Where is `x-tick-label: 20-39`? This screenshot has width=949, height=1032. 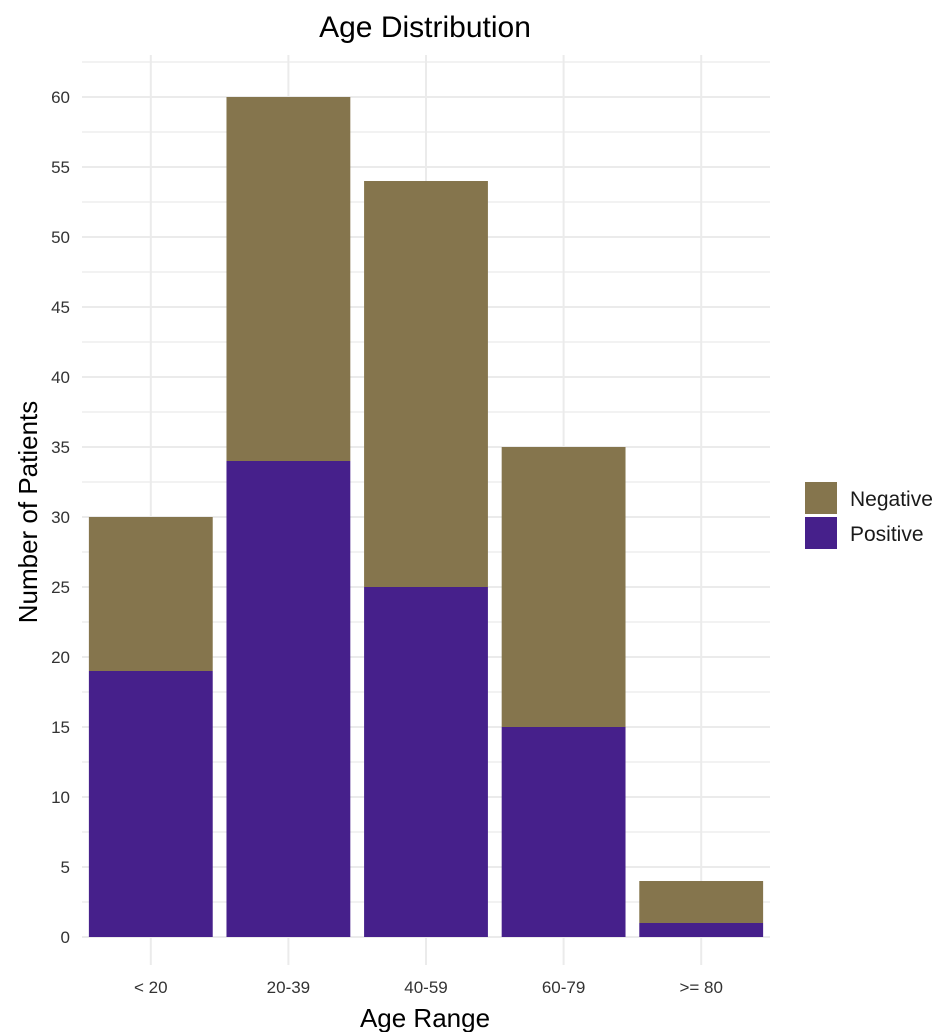 x-tick-label: 20-39 is located at coordinates (288, 987).